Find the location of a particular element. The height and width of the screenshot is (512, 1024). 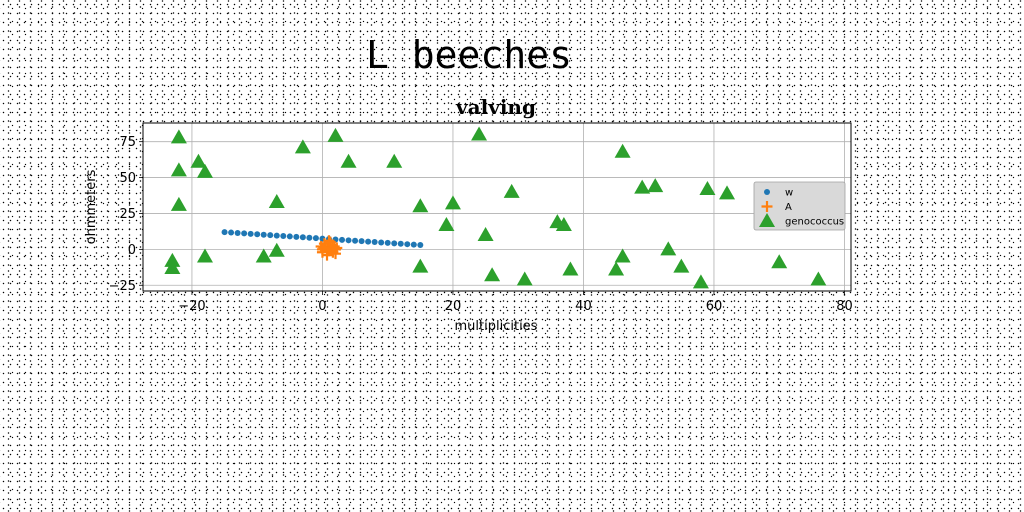

x-tick-label: 20 is located at coordinates (453, 306).